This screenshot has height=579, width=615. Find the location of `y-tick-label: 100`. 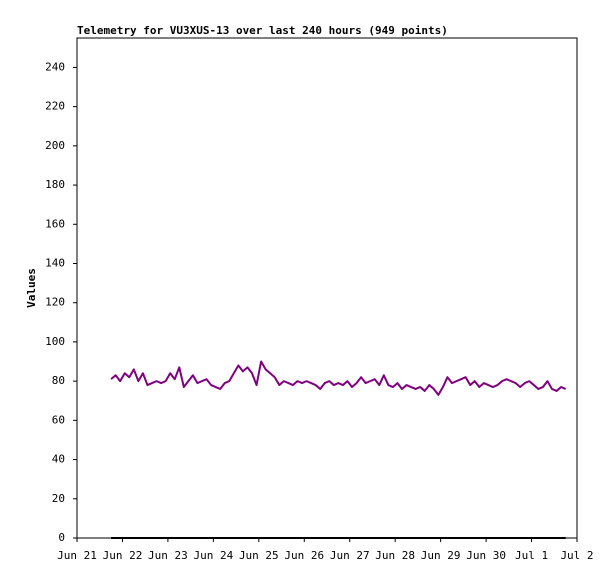

y-tick-label: 100 is located at coordinates (55, 341).